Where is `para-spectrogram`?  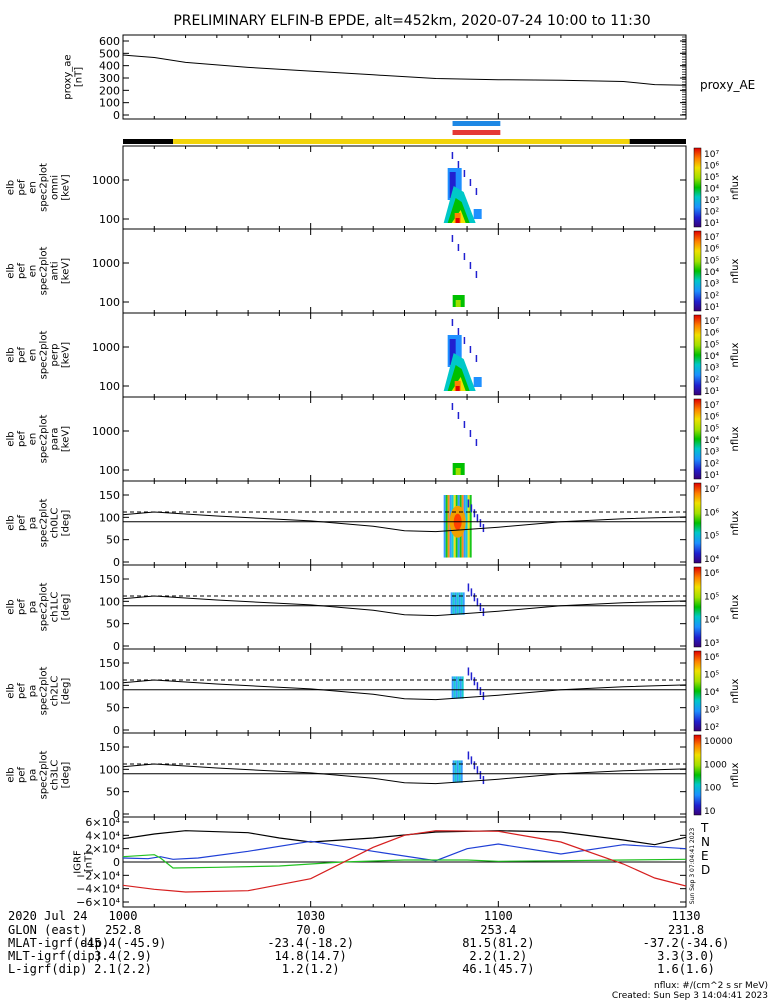
para-spectrogram is located at coordinates (464, 439).